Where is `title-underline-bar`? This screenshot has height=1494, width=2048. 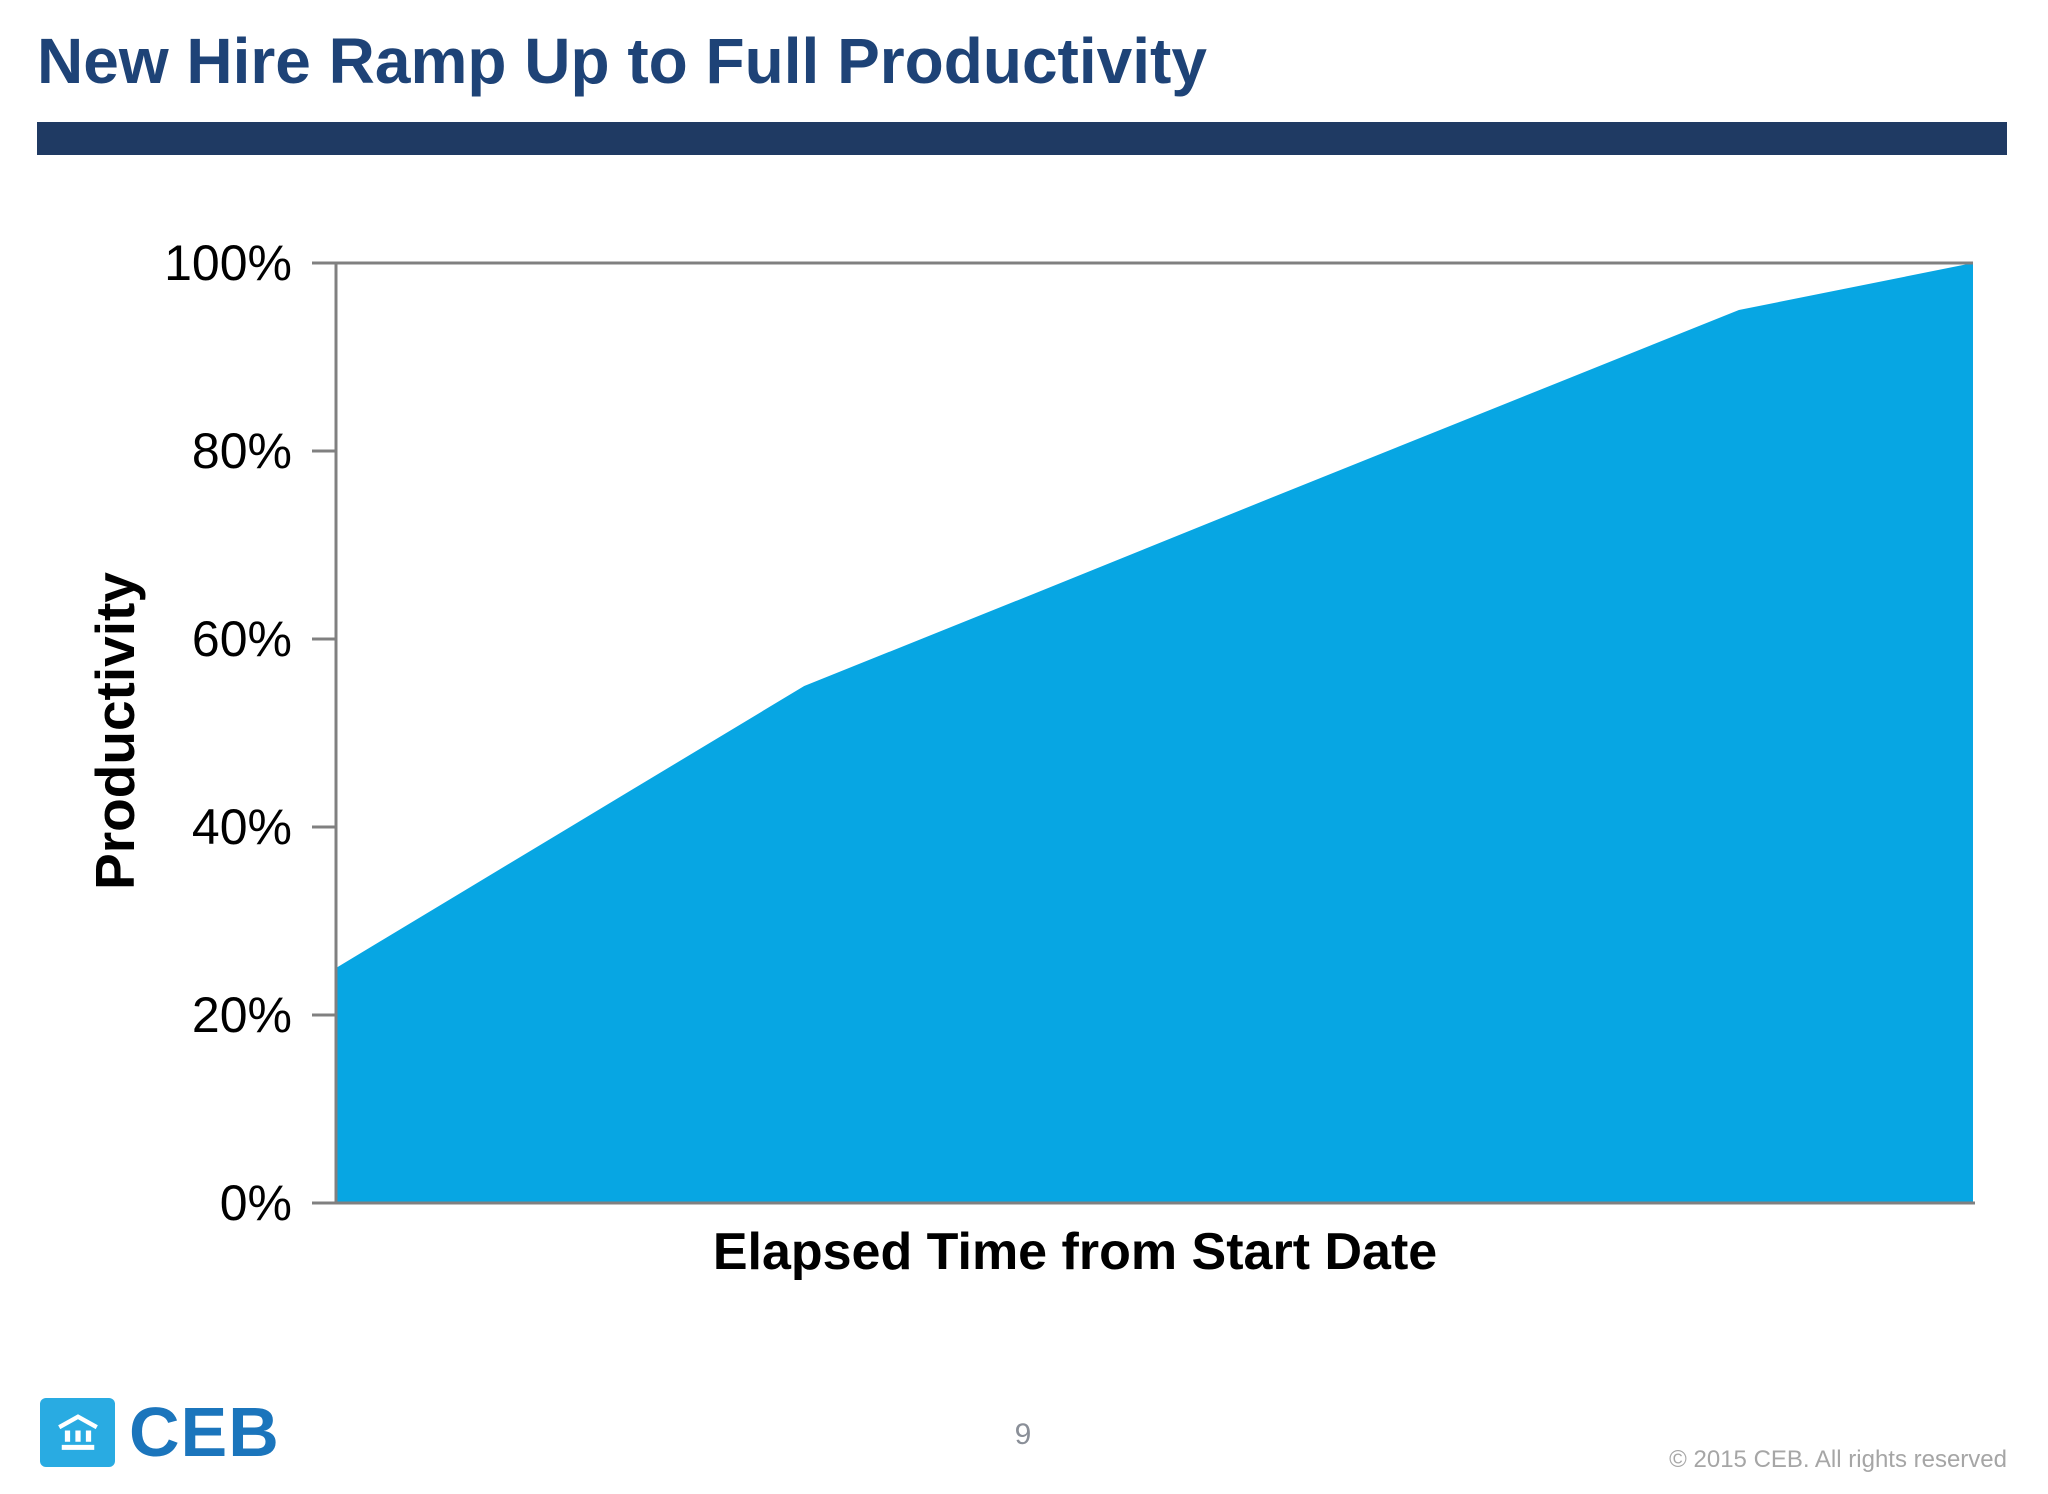 title-underline-bar is located at coordinates (1022, 138).